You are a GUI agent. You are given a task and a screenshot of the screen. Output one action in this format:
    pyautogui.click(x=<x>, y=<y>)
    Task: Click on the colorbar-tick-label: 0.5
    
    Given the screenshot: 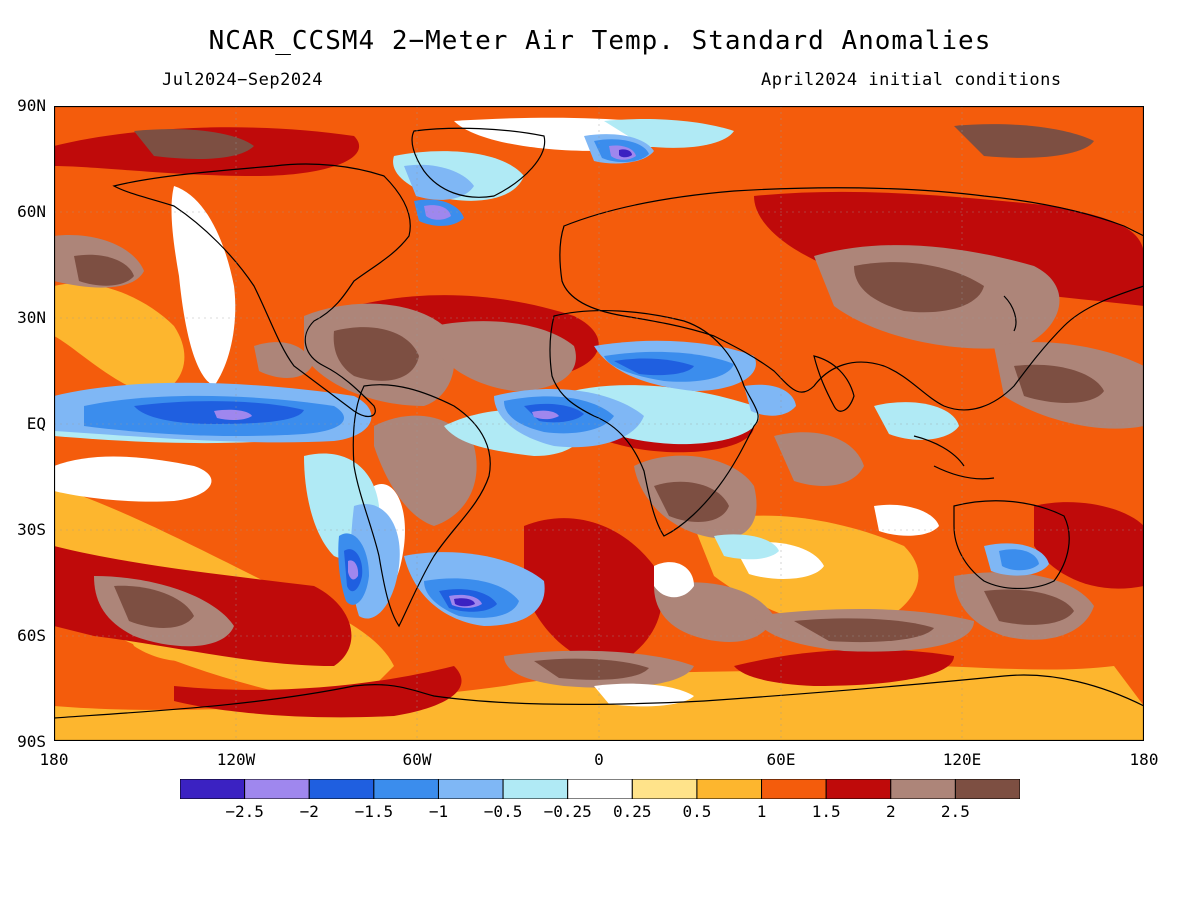 What is the action you would take?
    pyautogui.click(x=697, y=811)
    